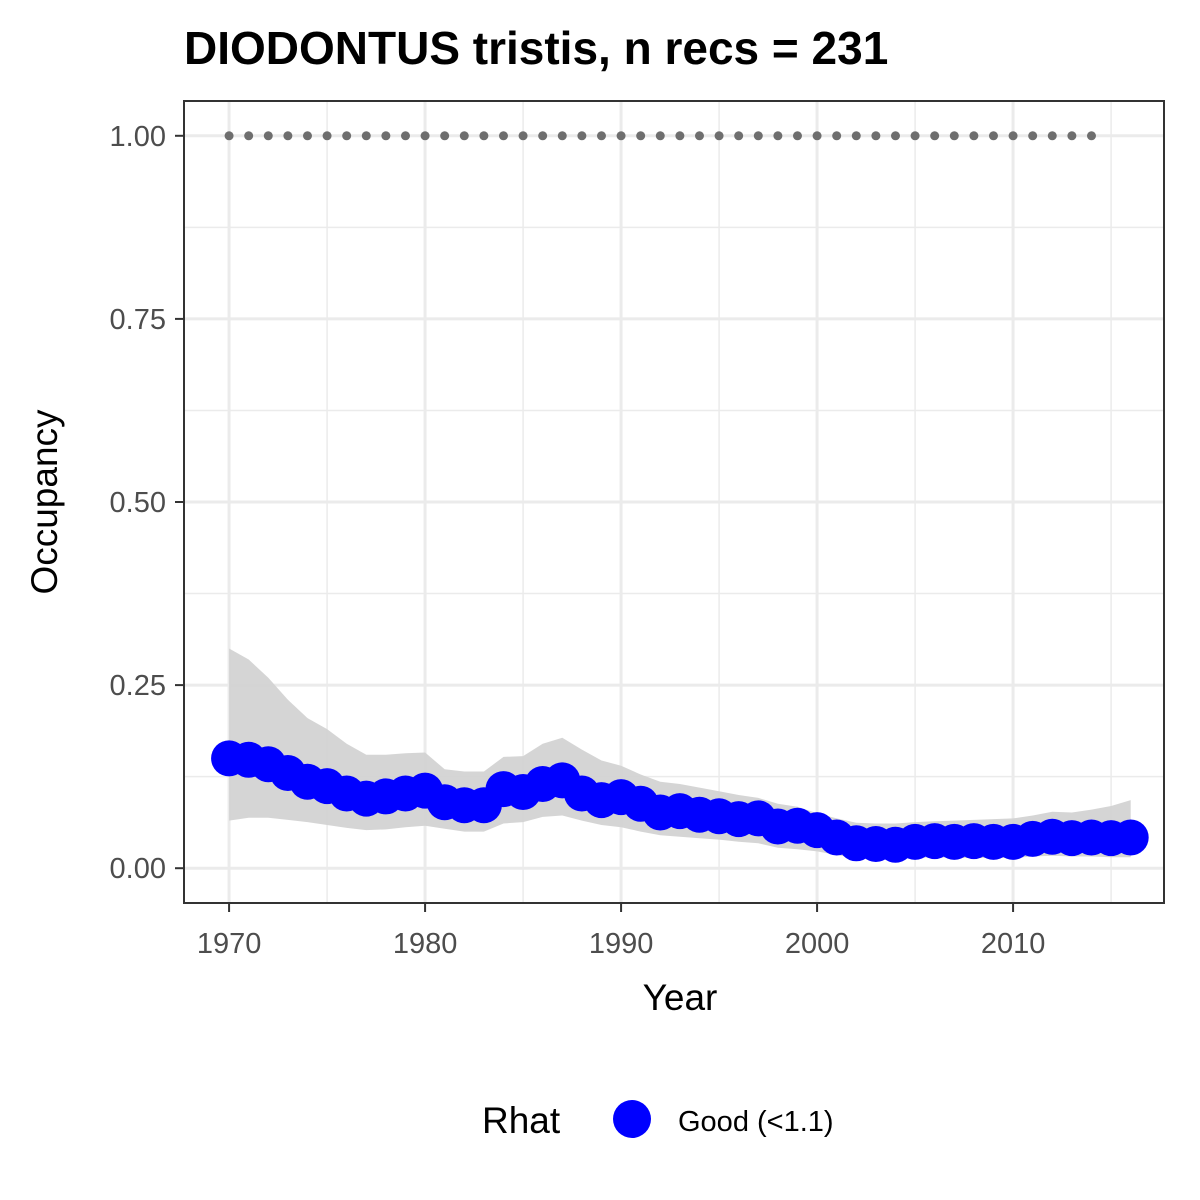 The width and height of the screenshot is (1200, 1200). I want to click on x-axis-ticks: 1970 1980 1990 2000 2010, so click(621, 931).